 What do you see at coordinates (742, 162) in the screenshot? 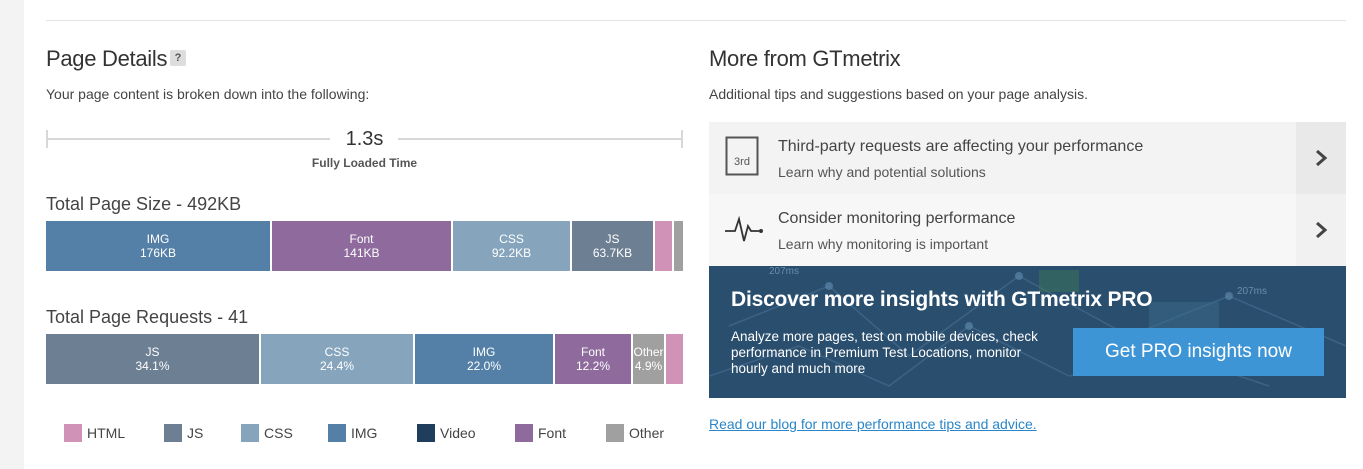
I see `third-party-icon-text: 3rd` at bounding box center [742, 162].